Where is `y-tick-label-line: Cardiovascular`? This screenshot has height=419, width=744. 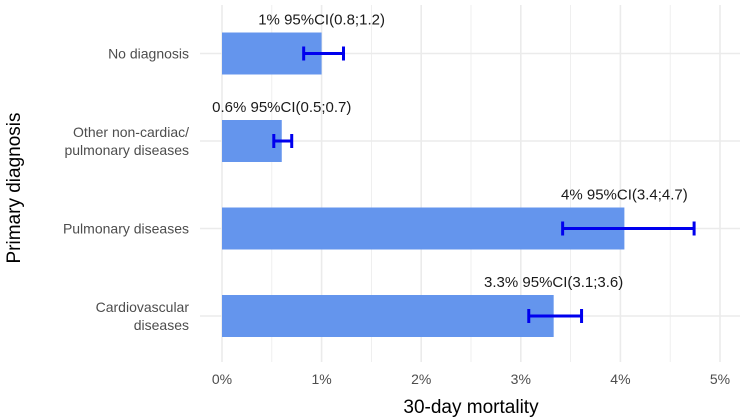 y-tick-label-line: Cardiovascular is located at coordinates (143, 307).